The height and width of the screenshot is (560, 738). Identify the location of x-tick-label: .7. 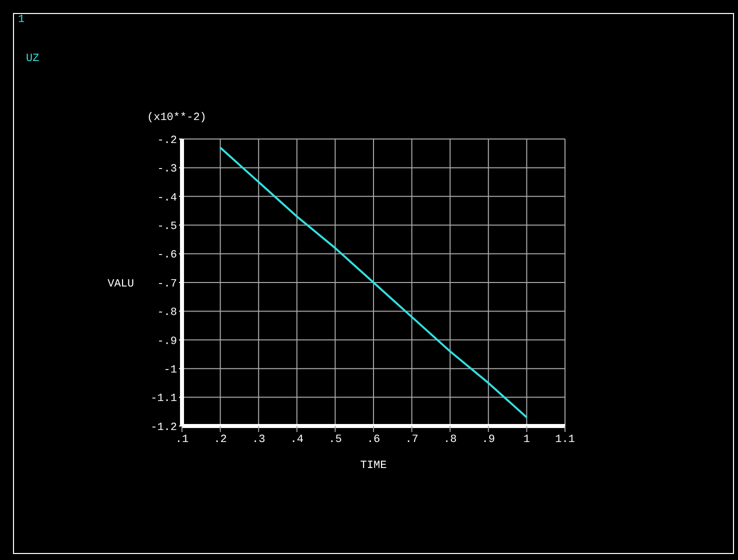
(411, 440).